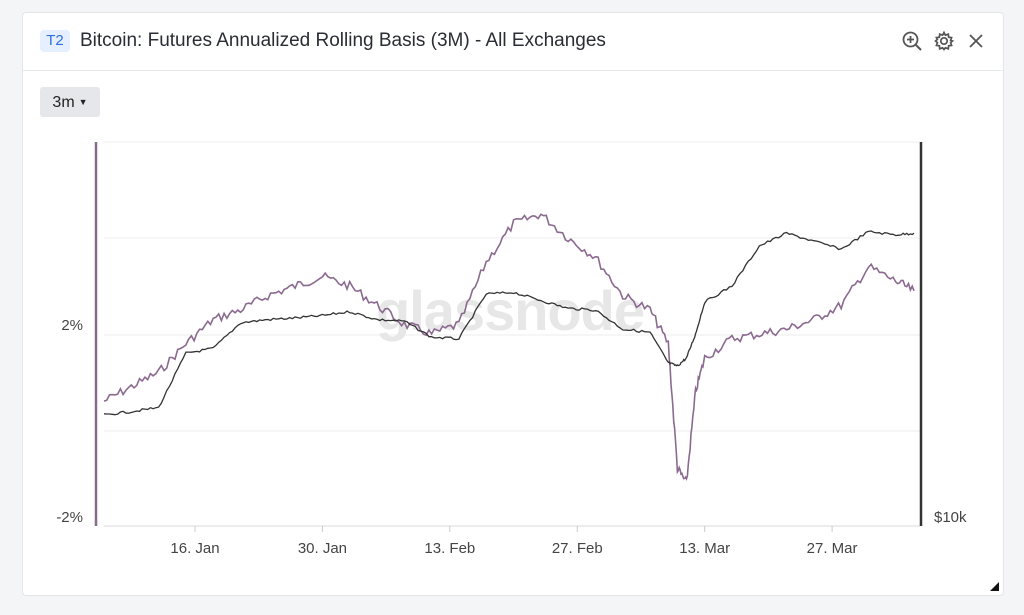  Describe the element at coordinates (976, 41) in the screenshot. I see `close-icon` at that location.